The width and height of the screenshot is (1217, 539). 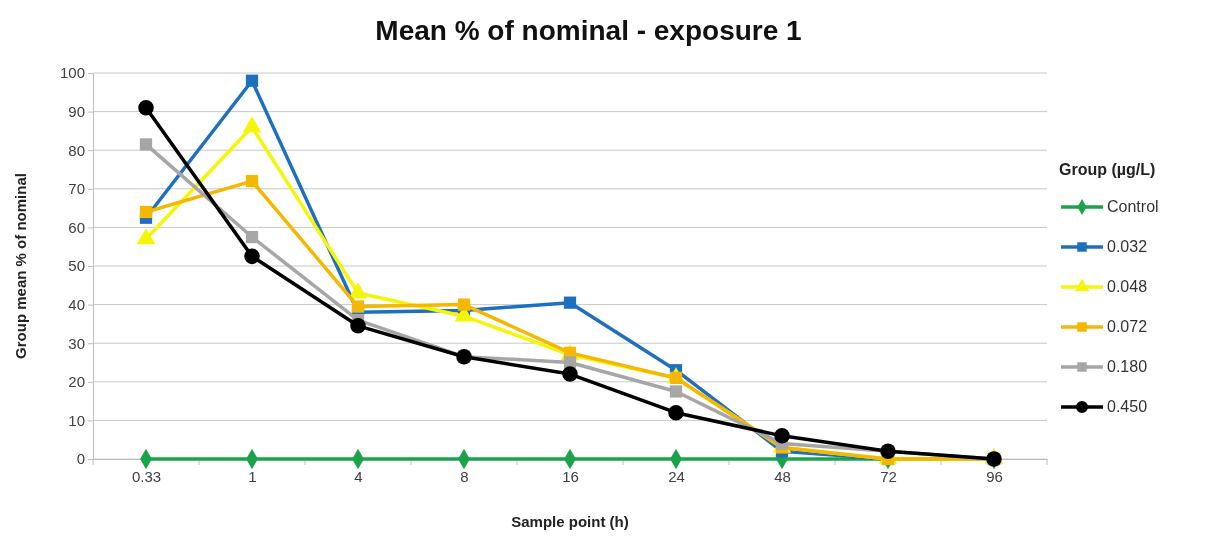 I want to click on legend-label: 0.048, so click(x=1127, y=286).